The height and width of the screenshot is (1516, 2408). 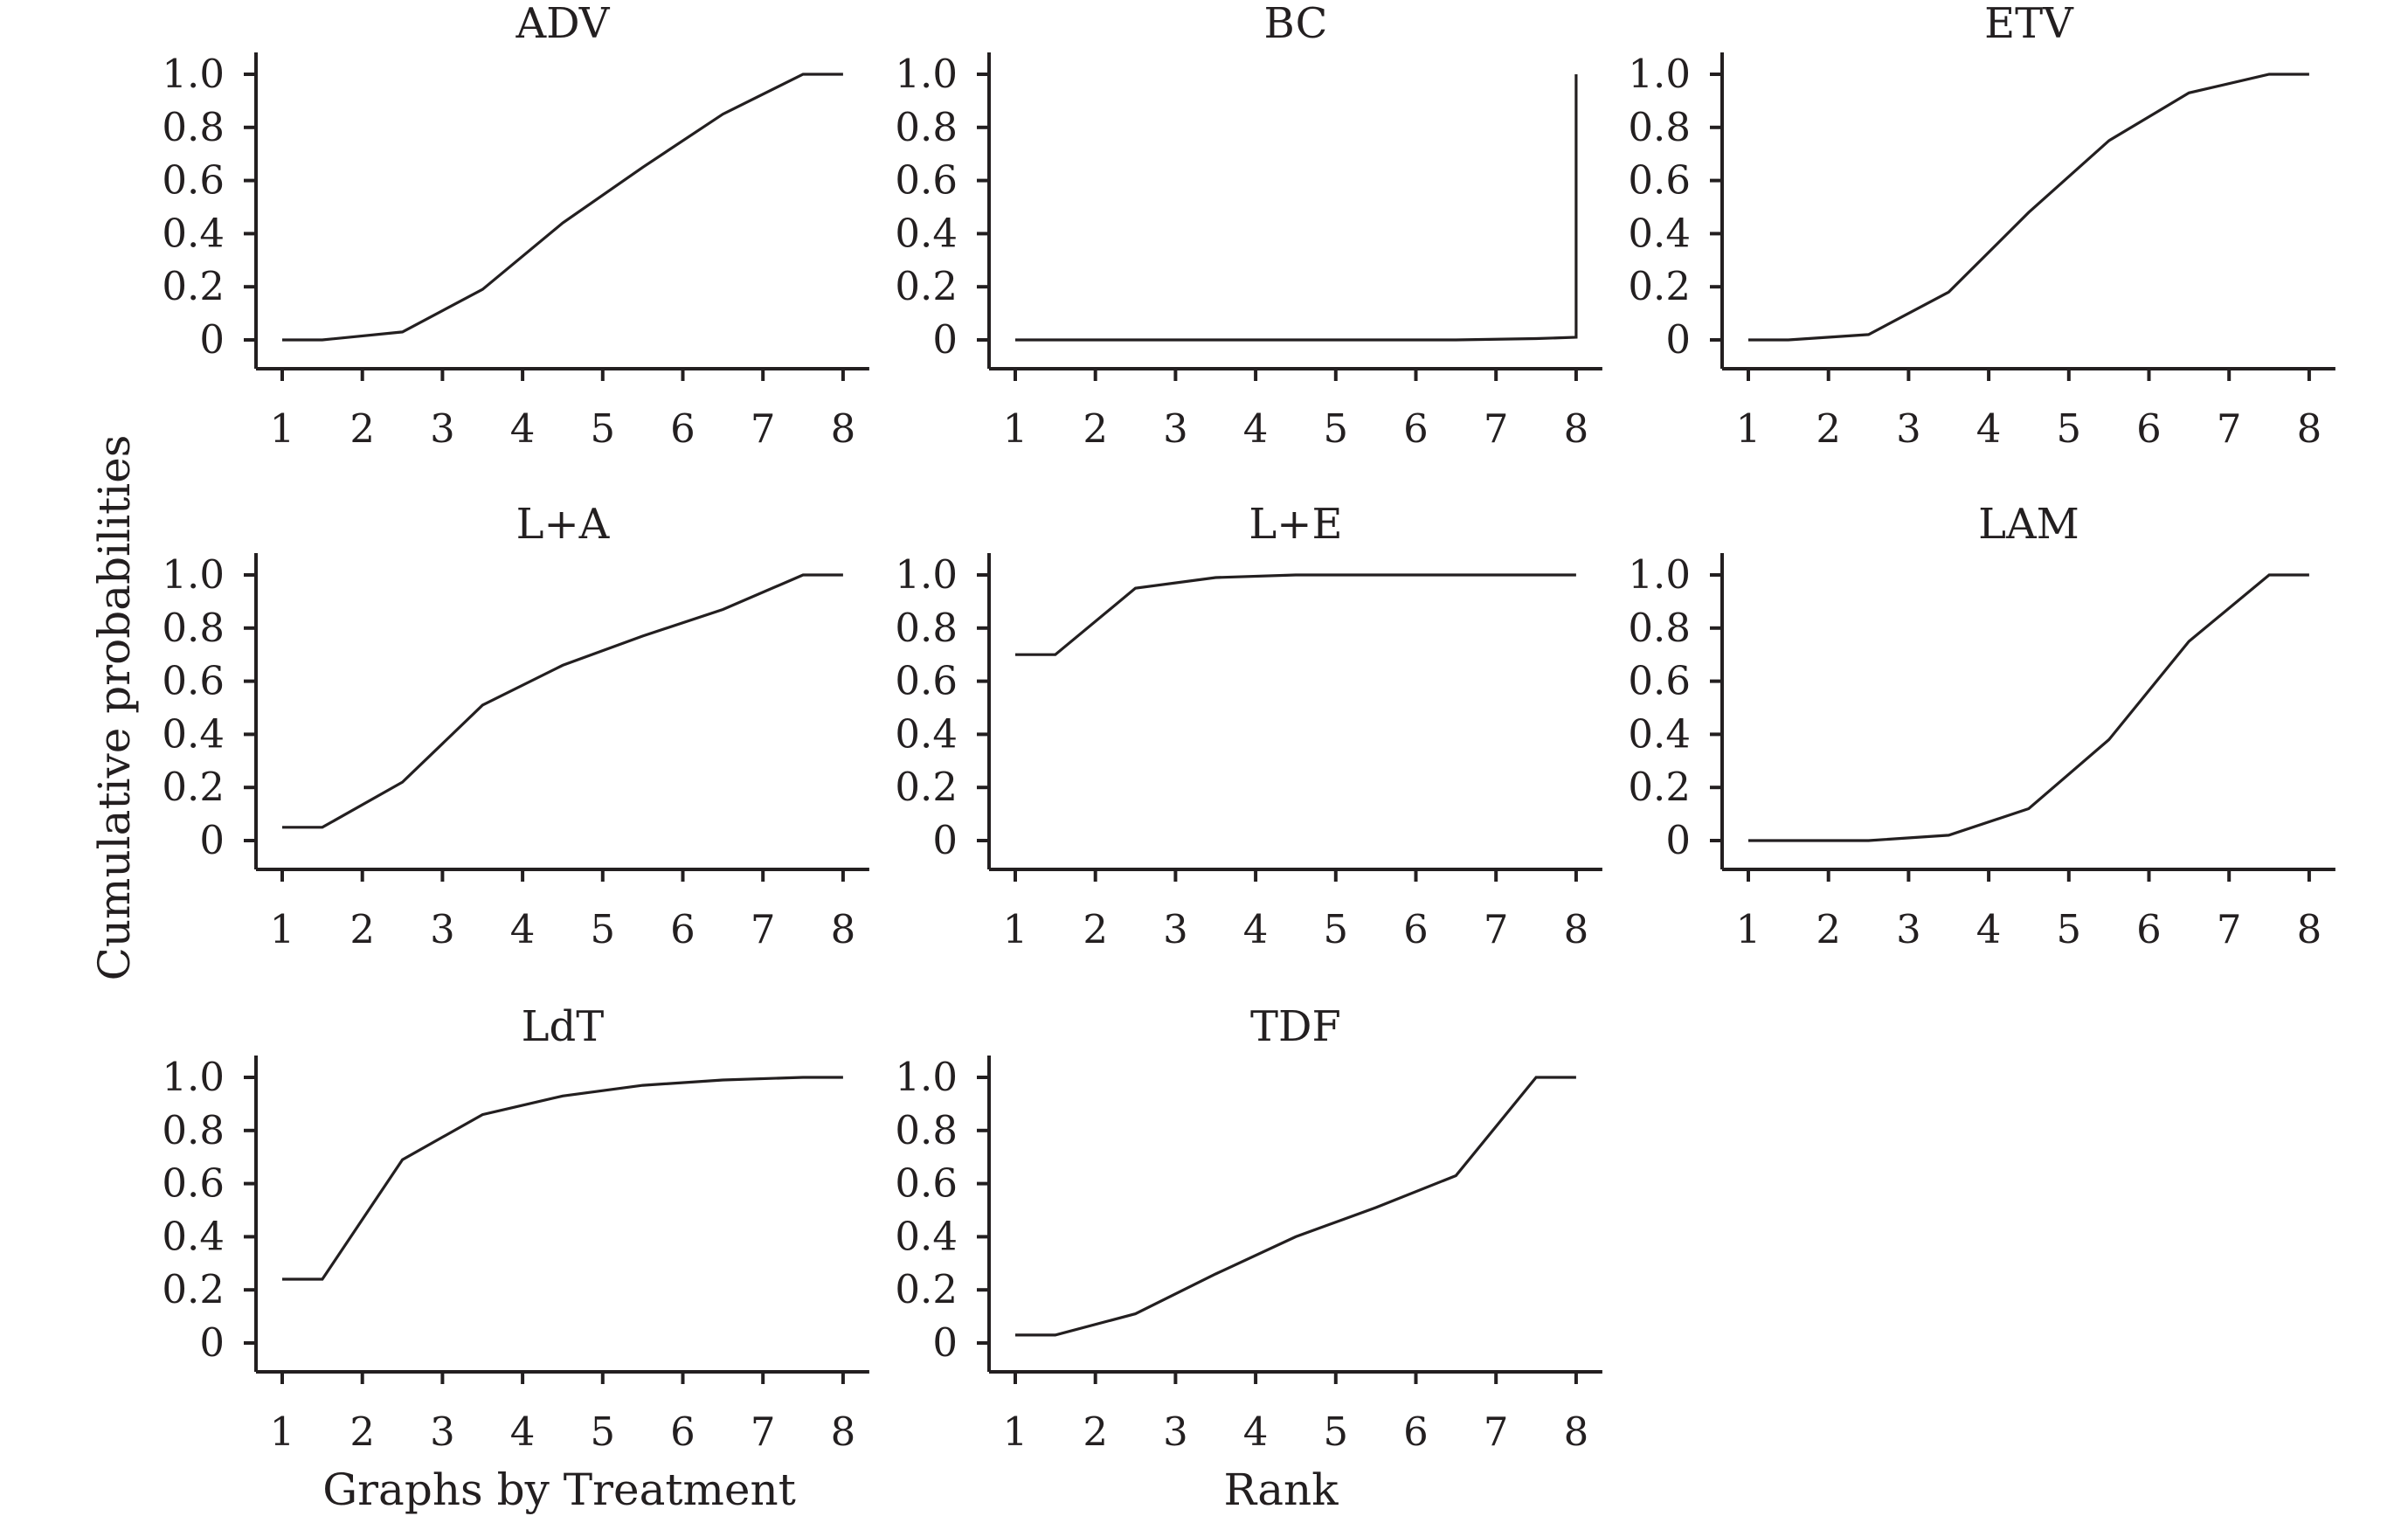 I want to click on panel-title: LAM, so click(x=2028, y=524).